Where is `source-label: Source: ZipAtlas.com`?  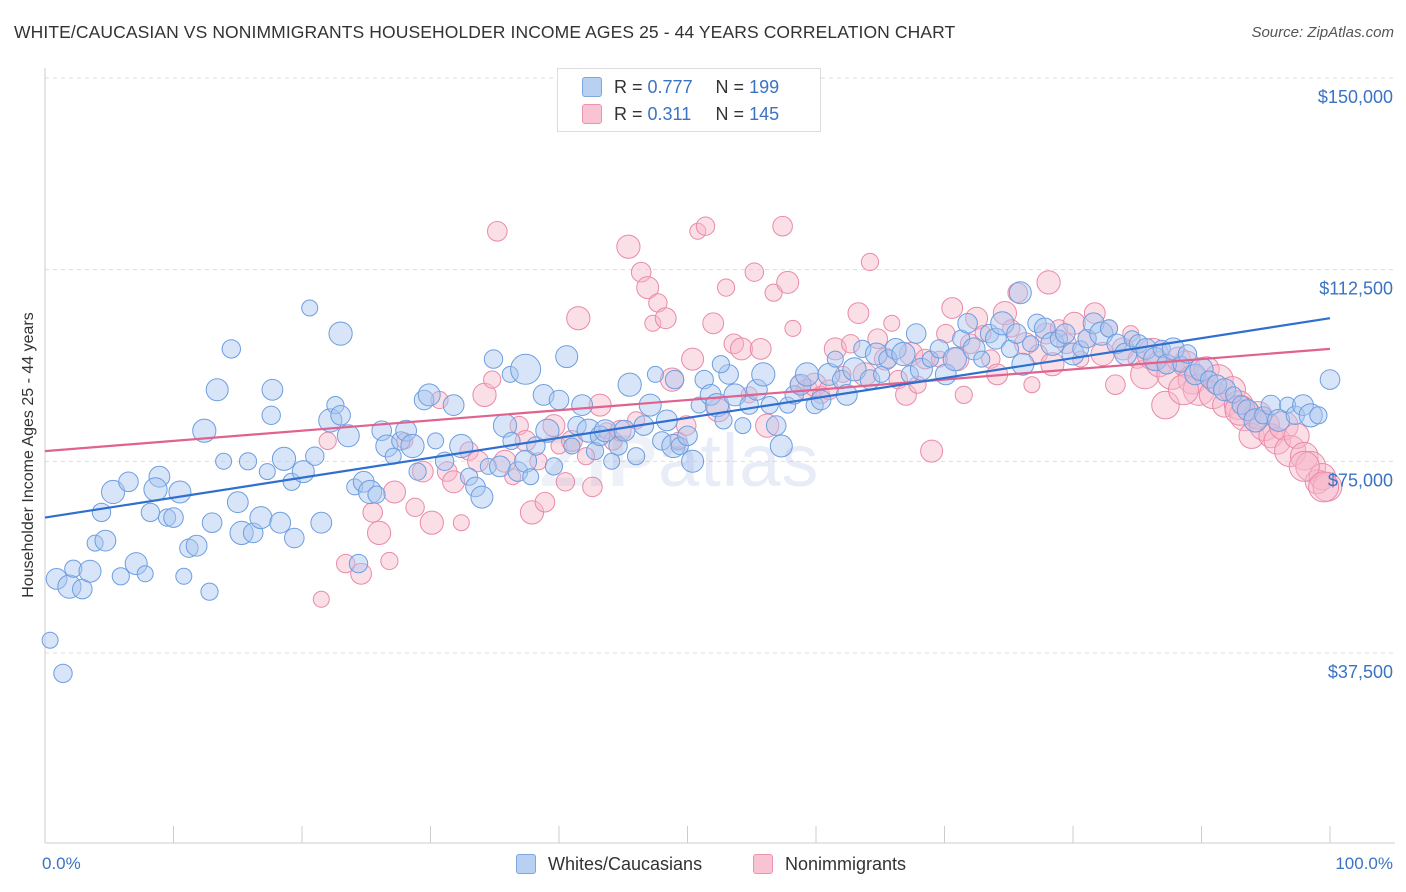 source-label: Source: ZipAtlas.com is located at coordinates (1322, 32).